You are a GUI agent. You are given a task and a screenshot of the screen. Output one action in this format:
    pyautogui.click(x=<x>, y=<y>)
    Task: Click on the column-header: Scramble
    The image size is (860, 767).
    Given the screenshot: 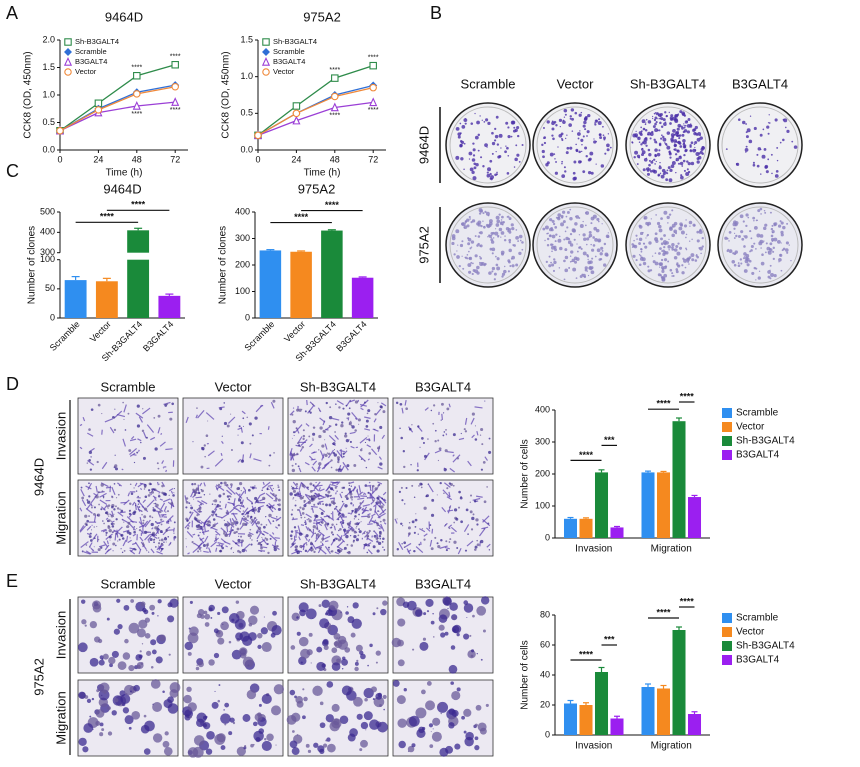 What is the action you would take?
    pyautogui.click(x=488, y=83)
    